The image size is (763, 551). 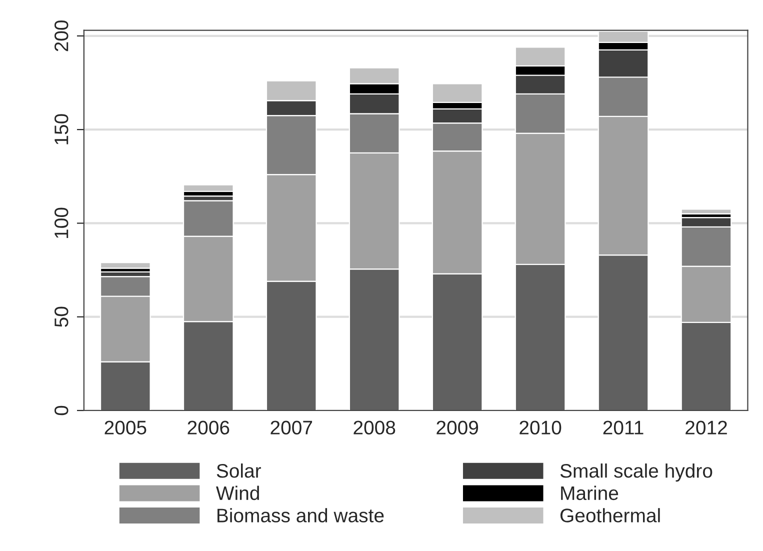 What do you see at coordinates (291, 427) in the screenshot?
I see `x-tick-label: 2007` at bounding box center [291, 427].